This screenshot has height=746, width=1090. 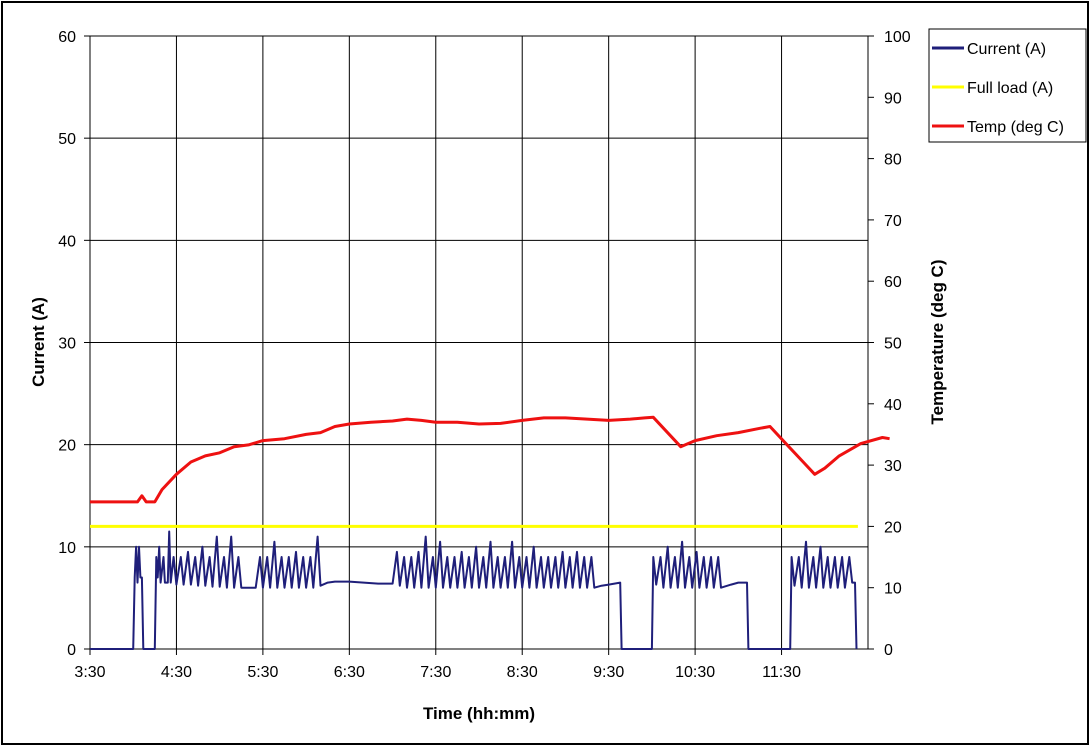 What do you see at coordinates (893, 282) in the screenshot?
I see `right-y-tick-label: 60` at bounding box center [893, 282].